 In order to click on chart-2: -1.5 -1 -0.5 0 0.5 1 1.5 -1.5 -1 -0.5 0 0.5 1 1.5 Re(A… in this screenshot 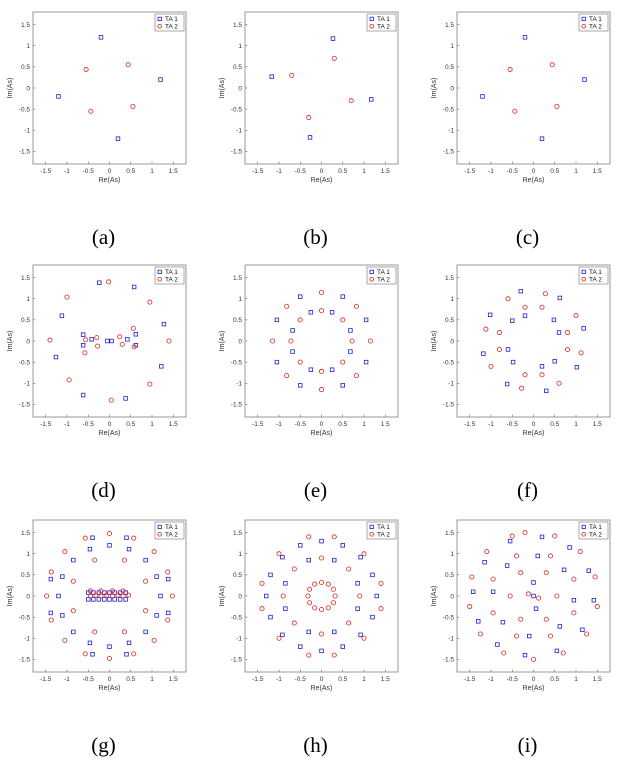, I will do `click(521, 130)`.